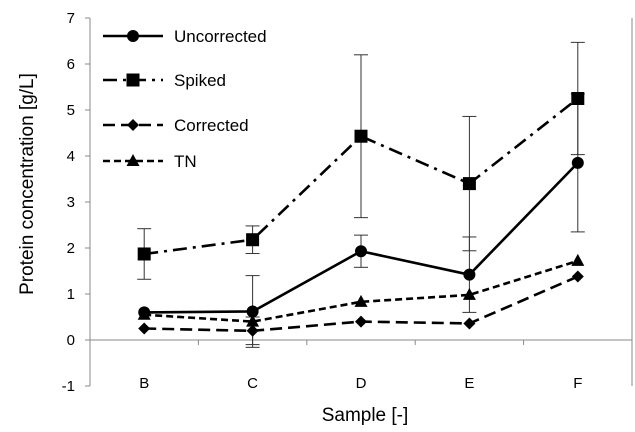  I want to click on legend-label: Spiked, so click(200, 80).